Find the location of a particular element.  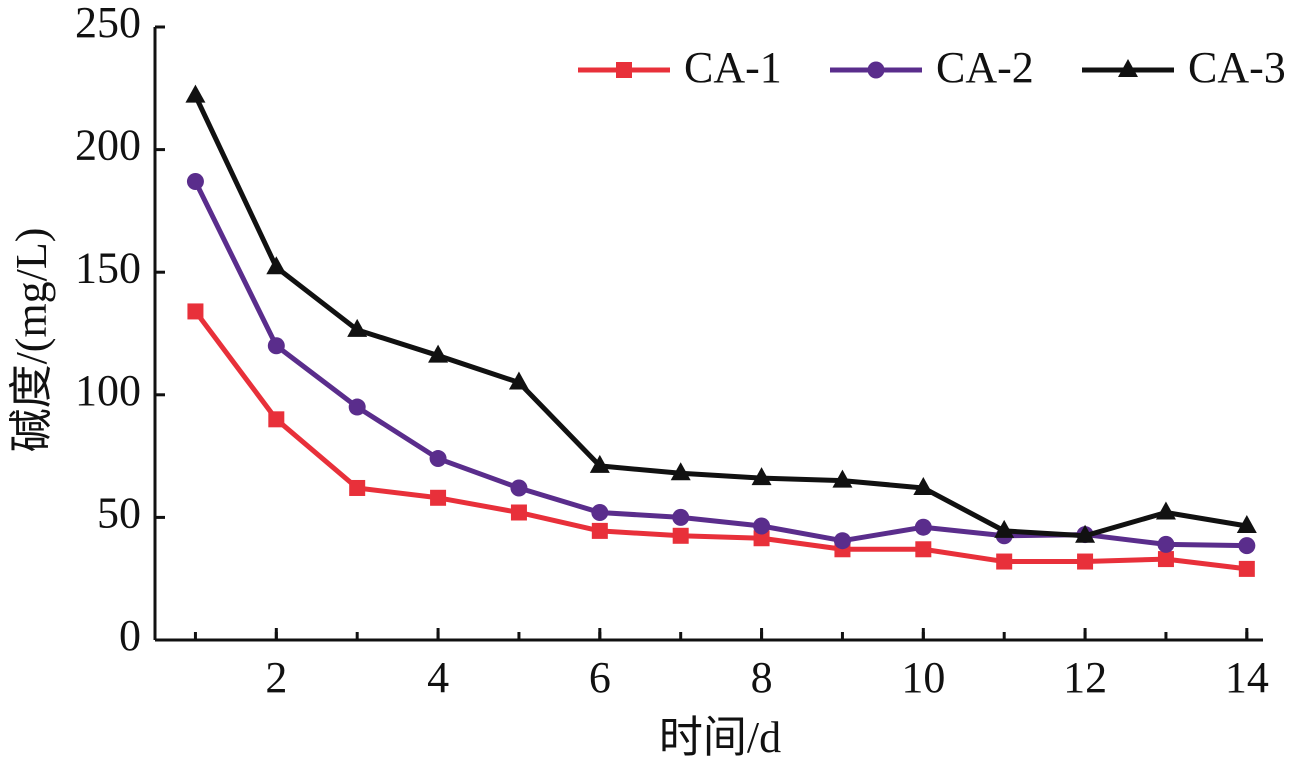

y-tick-label: 150 is located at coordinates (108, 267).